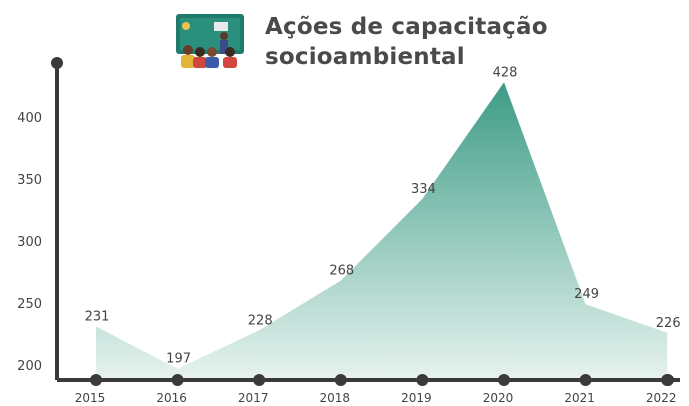 Image resolution: width=689 pixels, height=406 pixels. Describe the element at coordinates (253, 398) in the screenshot. I see `x-tick-label: 2017` at that location.